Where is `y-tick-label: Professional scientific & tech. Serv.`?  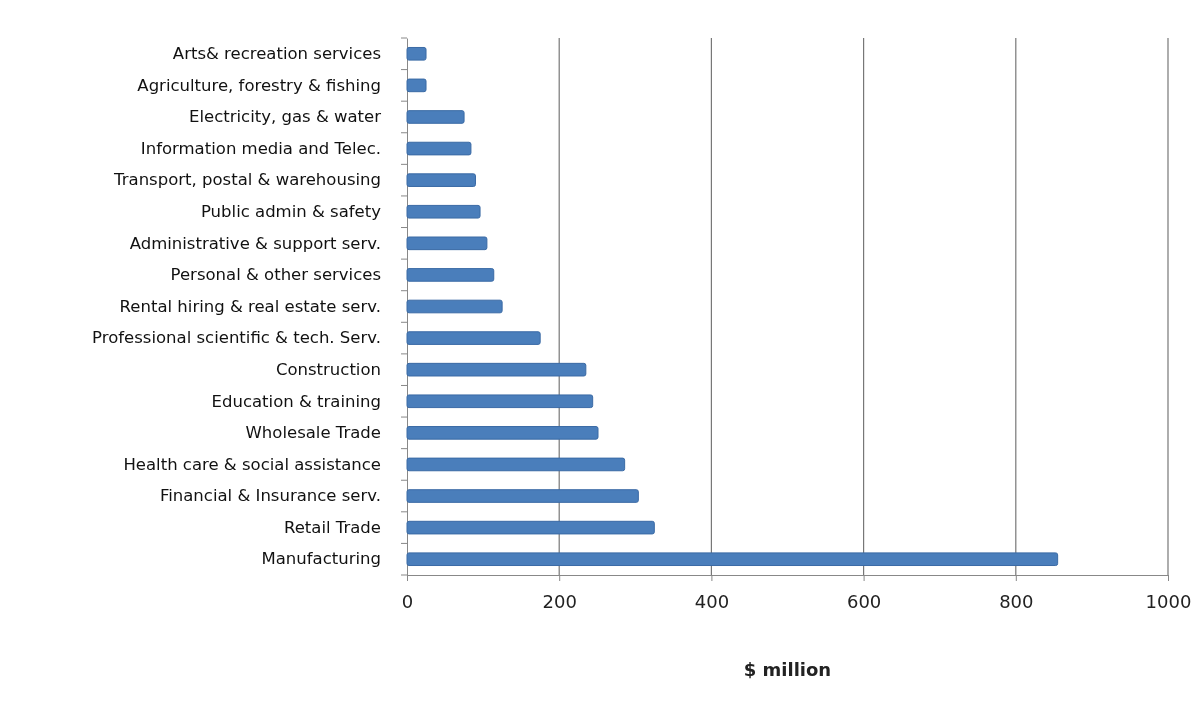
y-tick-label: Professional scientific & tech. Serv. is located at coordinates (236, 338).